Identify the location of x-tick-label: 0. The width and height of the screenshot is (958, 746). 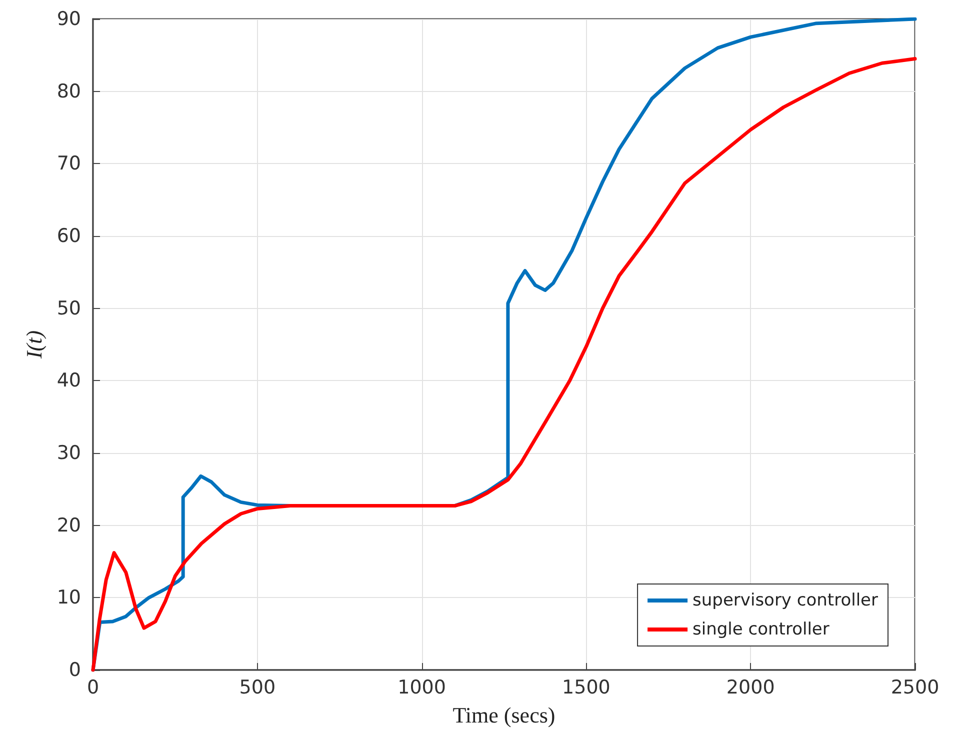
(93, 687).